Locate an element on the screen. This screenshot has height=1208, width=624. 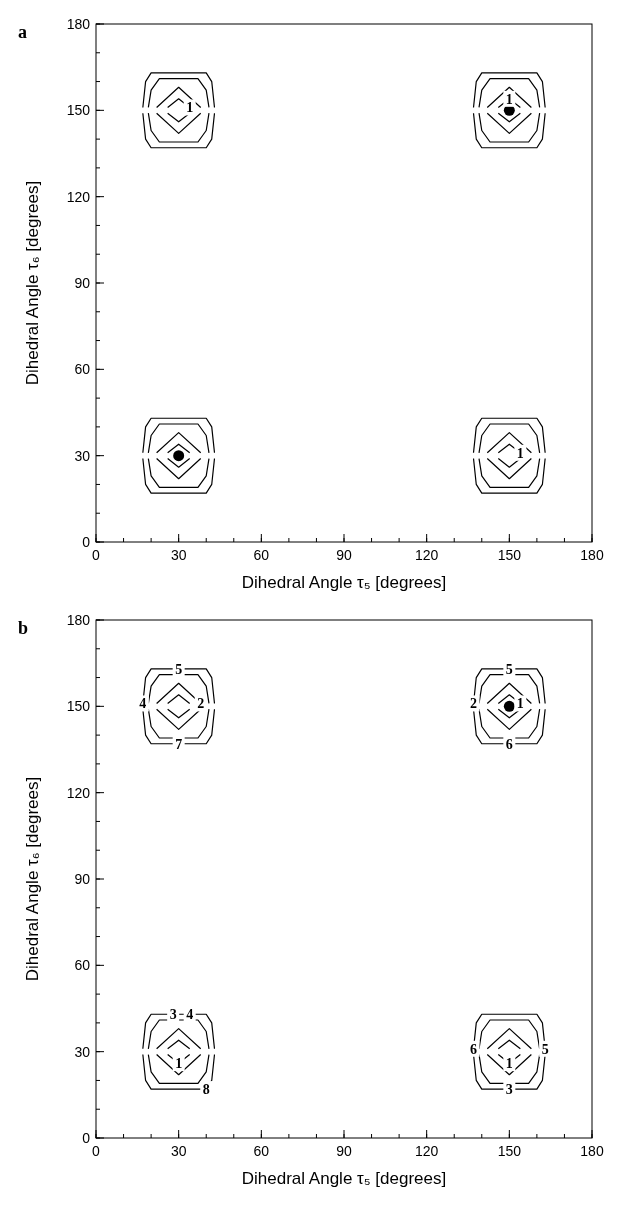
chart-title: a is located at coordinates (22, 32).